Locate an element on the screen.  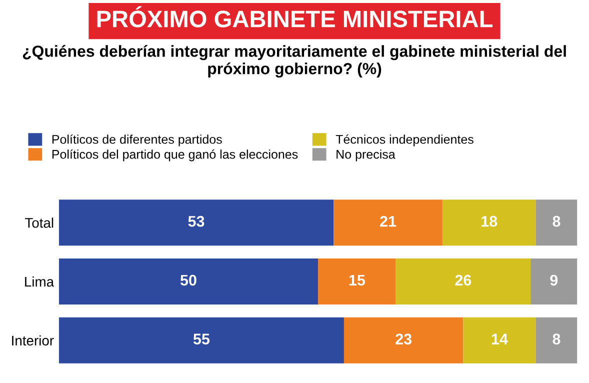
data-label: 15 is located at coordinates (357, 280).